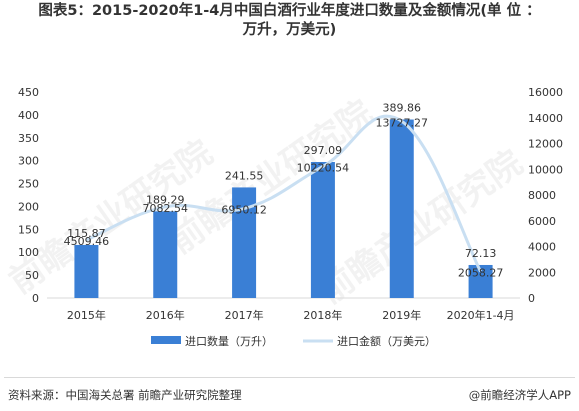 Image resolution: width=579 pixels, height=411 pixels. Describe the element at coordinates (542, 247) in the screenshot. I see `y-right-tick-label: 4000` at that location.